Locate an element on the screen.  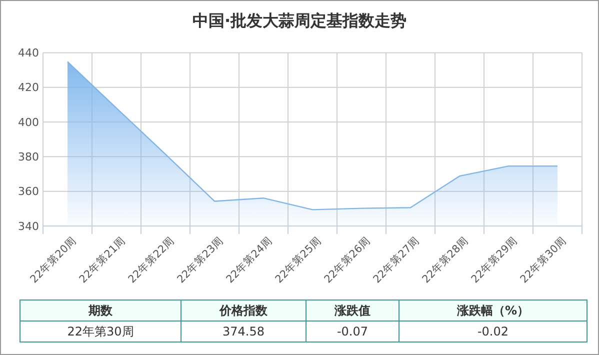
x-tick-label: 22年第22周 is located at coordinates (151, 260).